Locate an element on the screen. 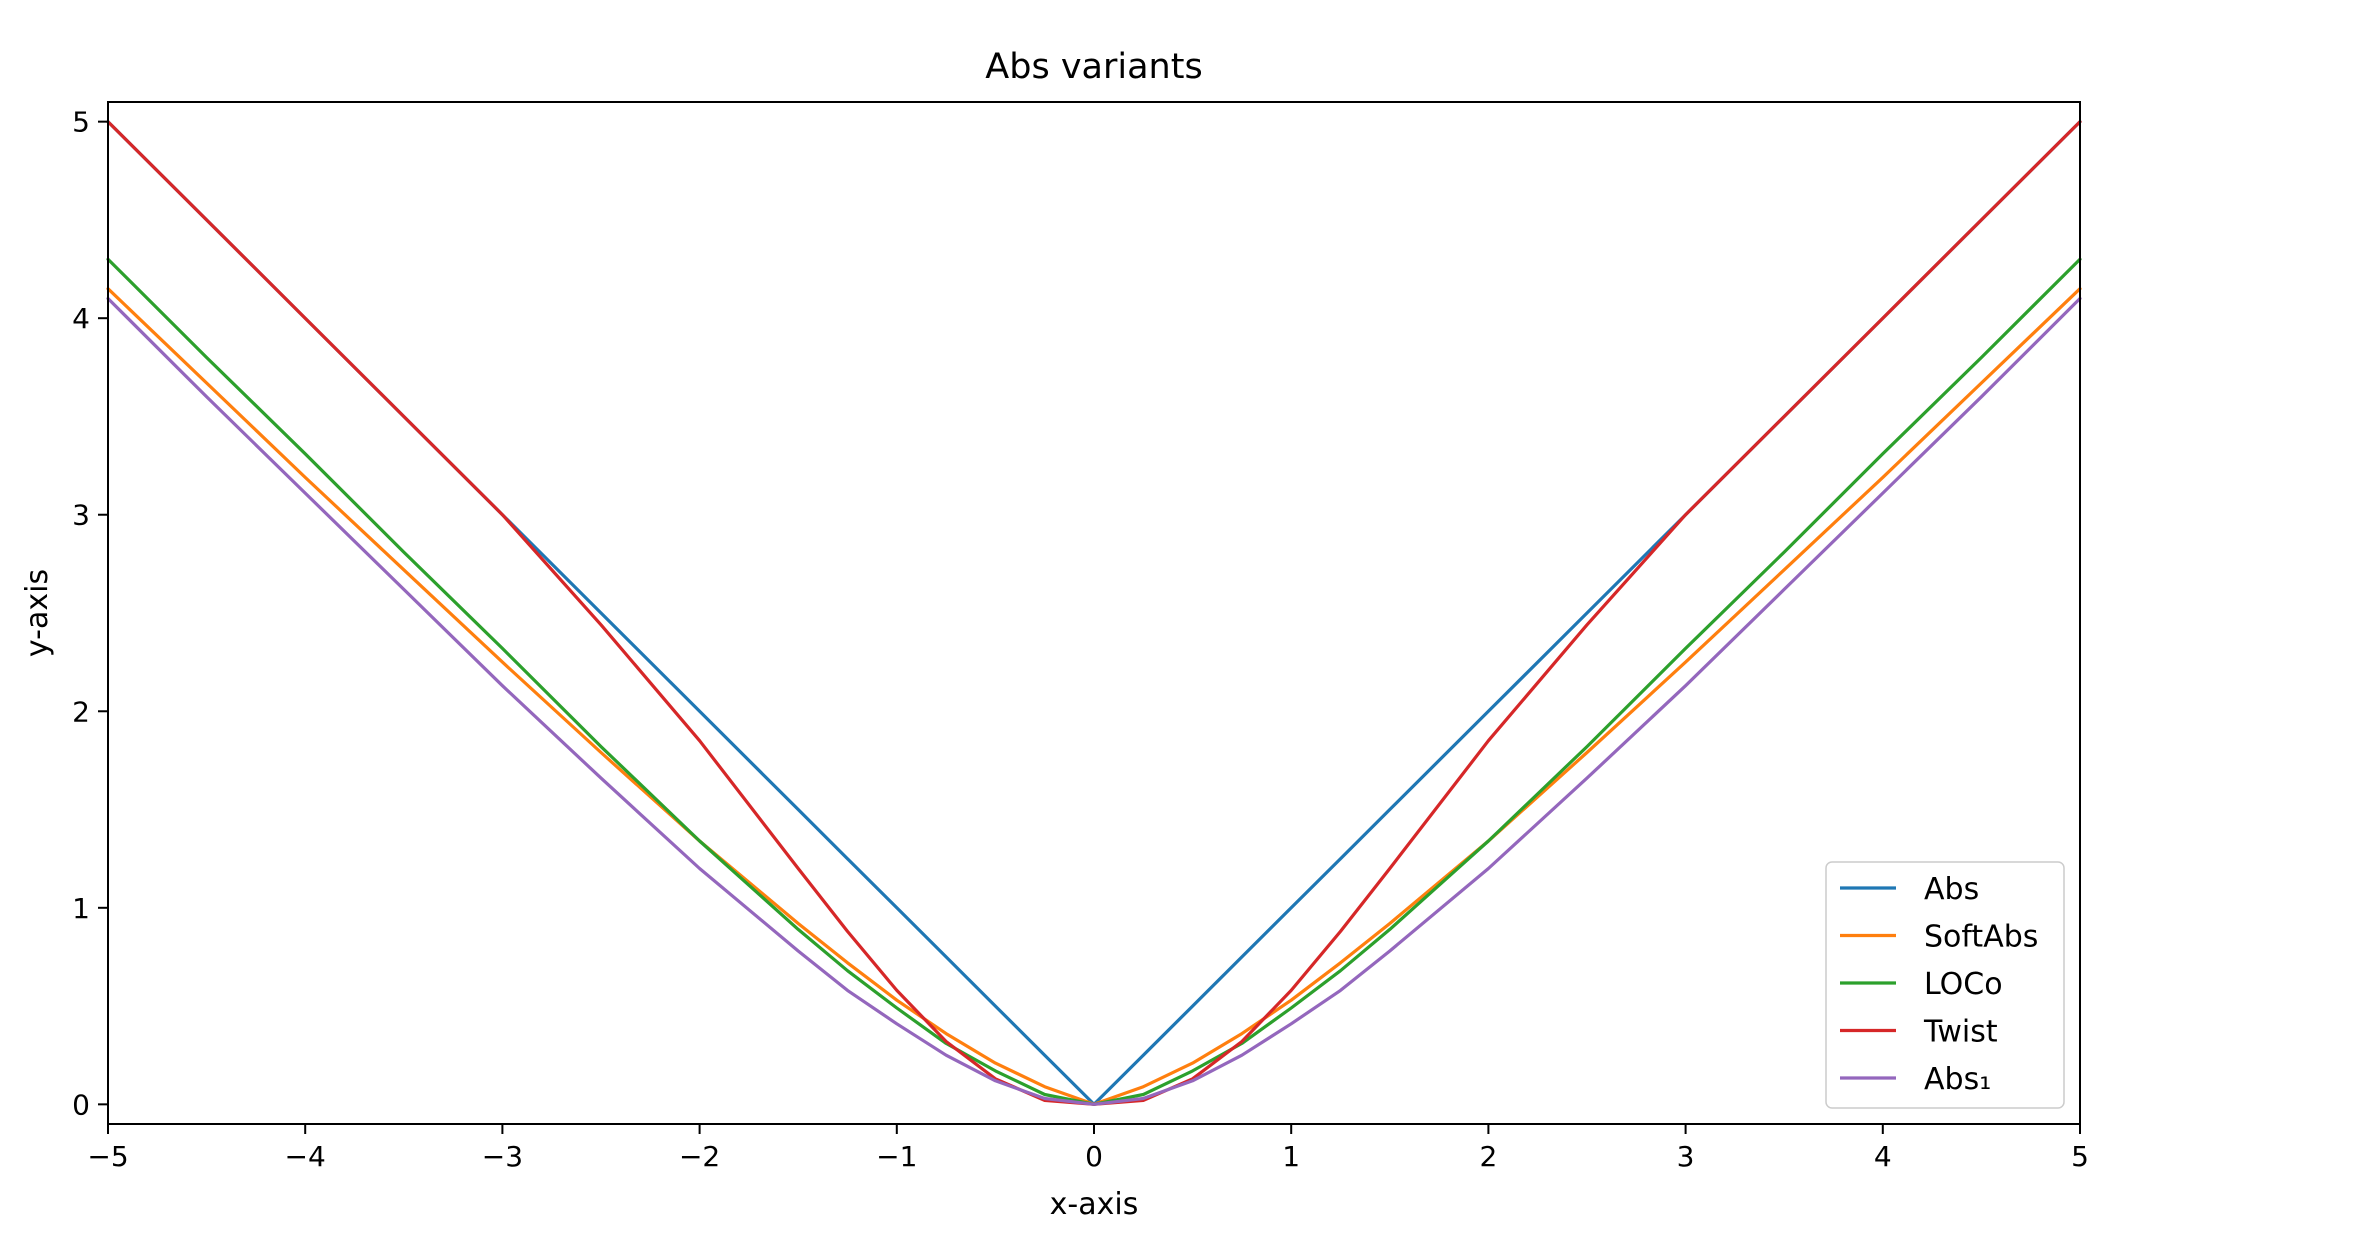 Image resolution: width=2378 pixels, height=1248 pixels. y-axis-ticks: 0 1 2 3 4 5 is located at coordinates (90, 613).